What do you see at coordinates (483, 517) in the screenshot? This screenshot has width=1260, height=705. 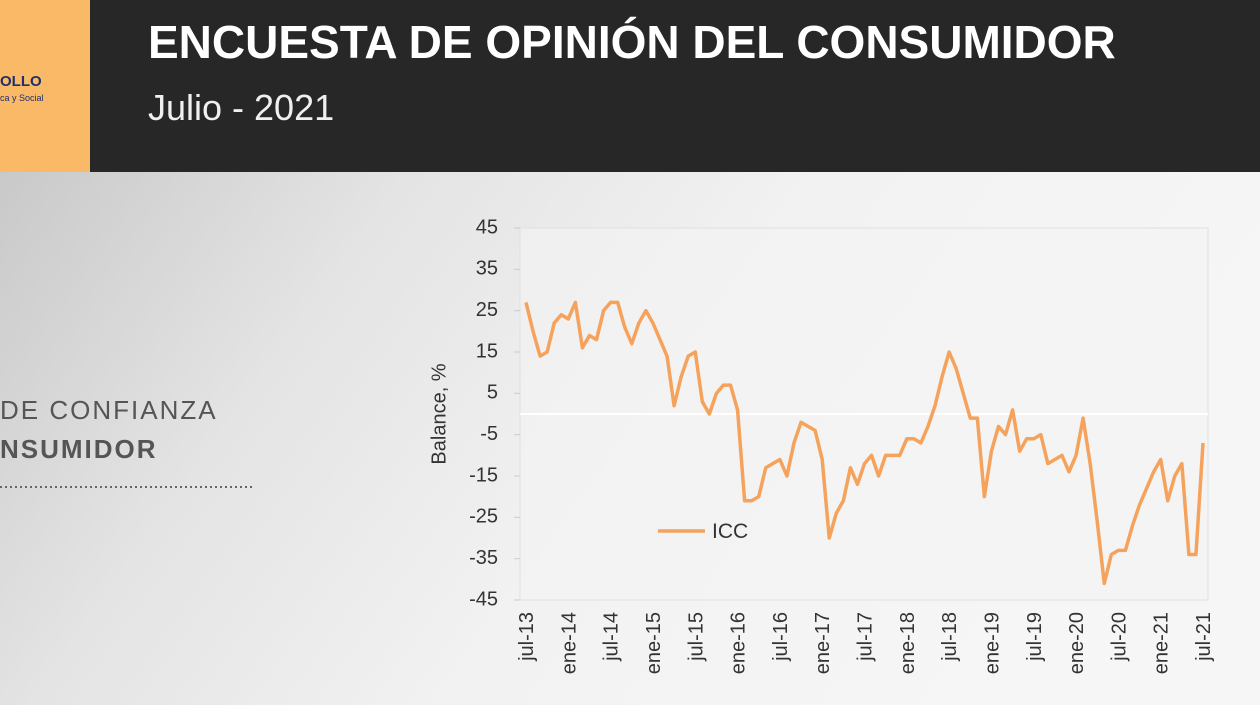 I see `y-tick-label: -25` at bounding box center [483, 517].